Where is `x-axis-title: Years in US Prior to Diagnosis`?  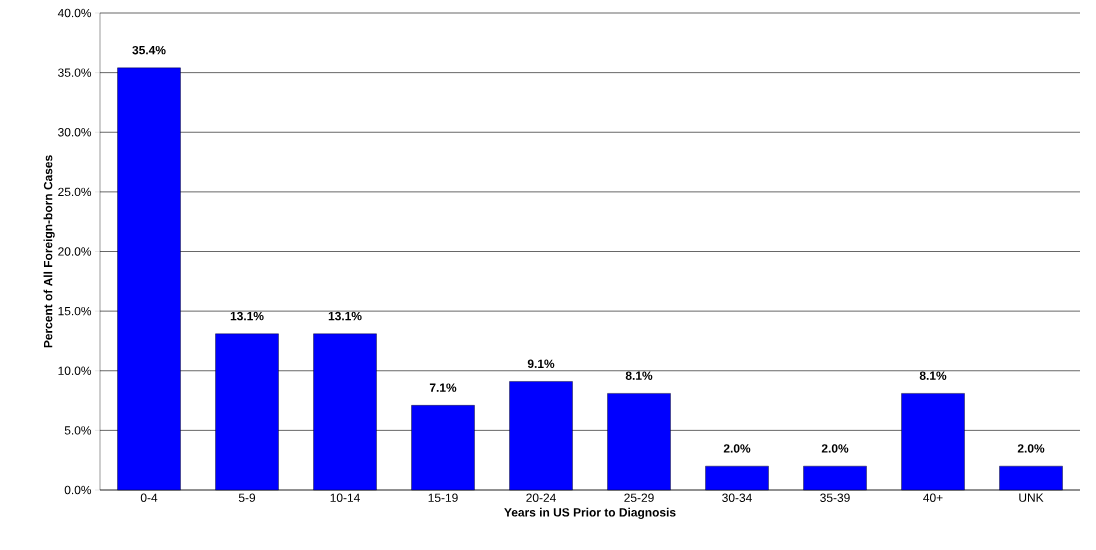 x-axis-title: Years in US Prior to Diagnosis is located at coordinates (590, 513).